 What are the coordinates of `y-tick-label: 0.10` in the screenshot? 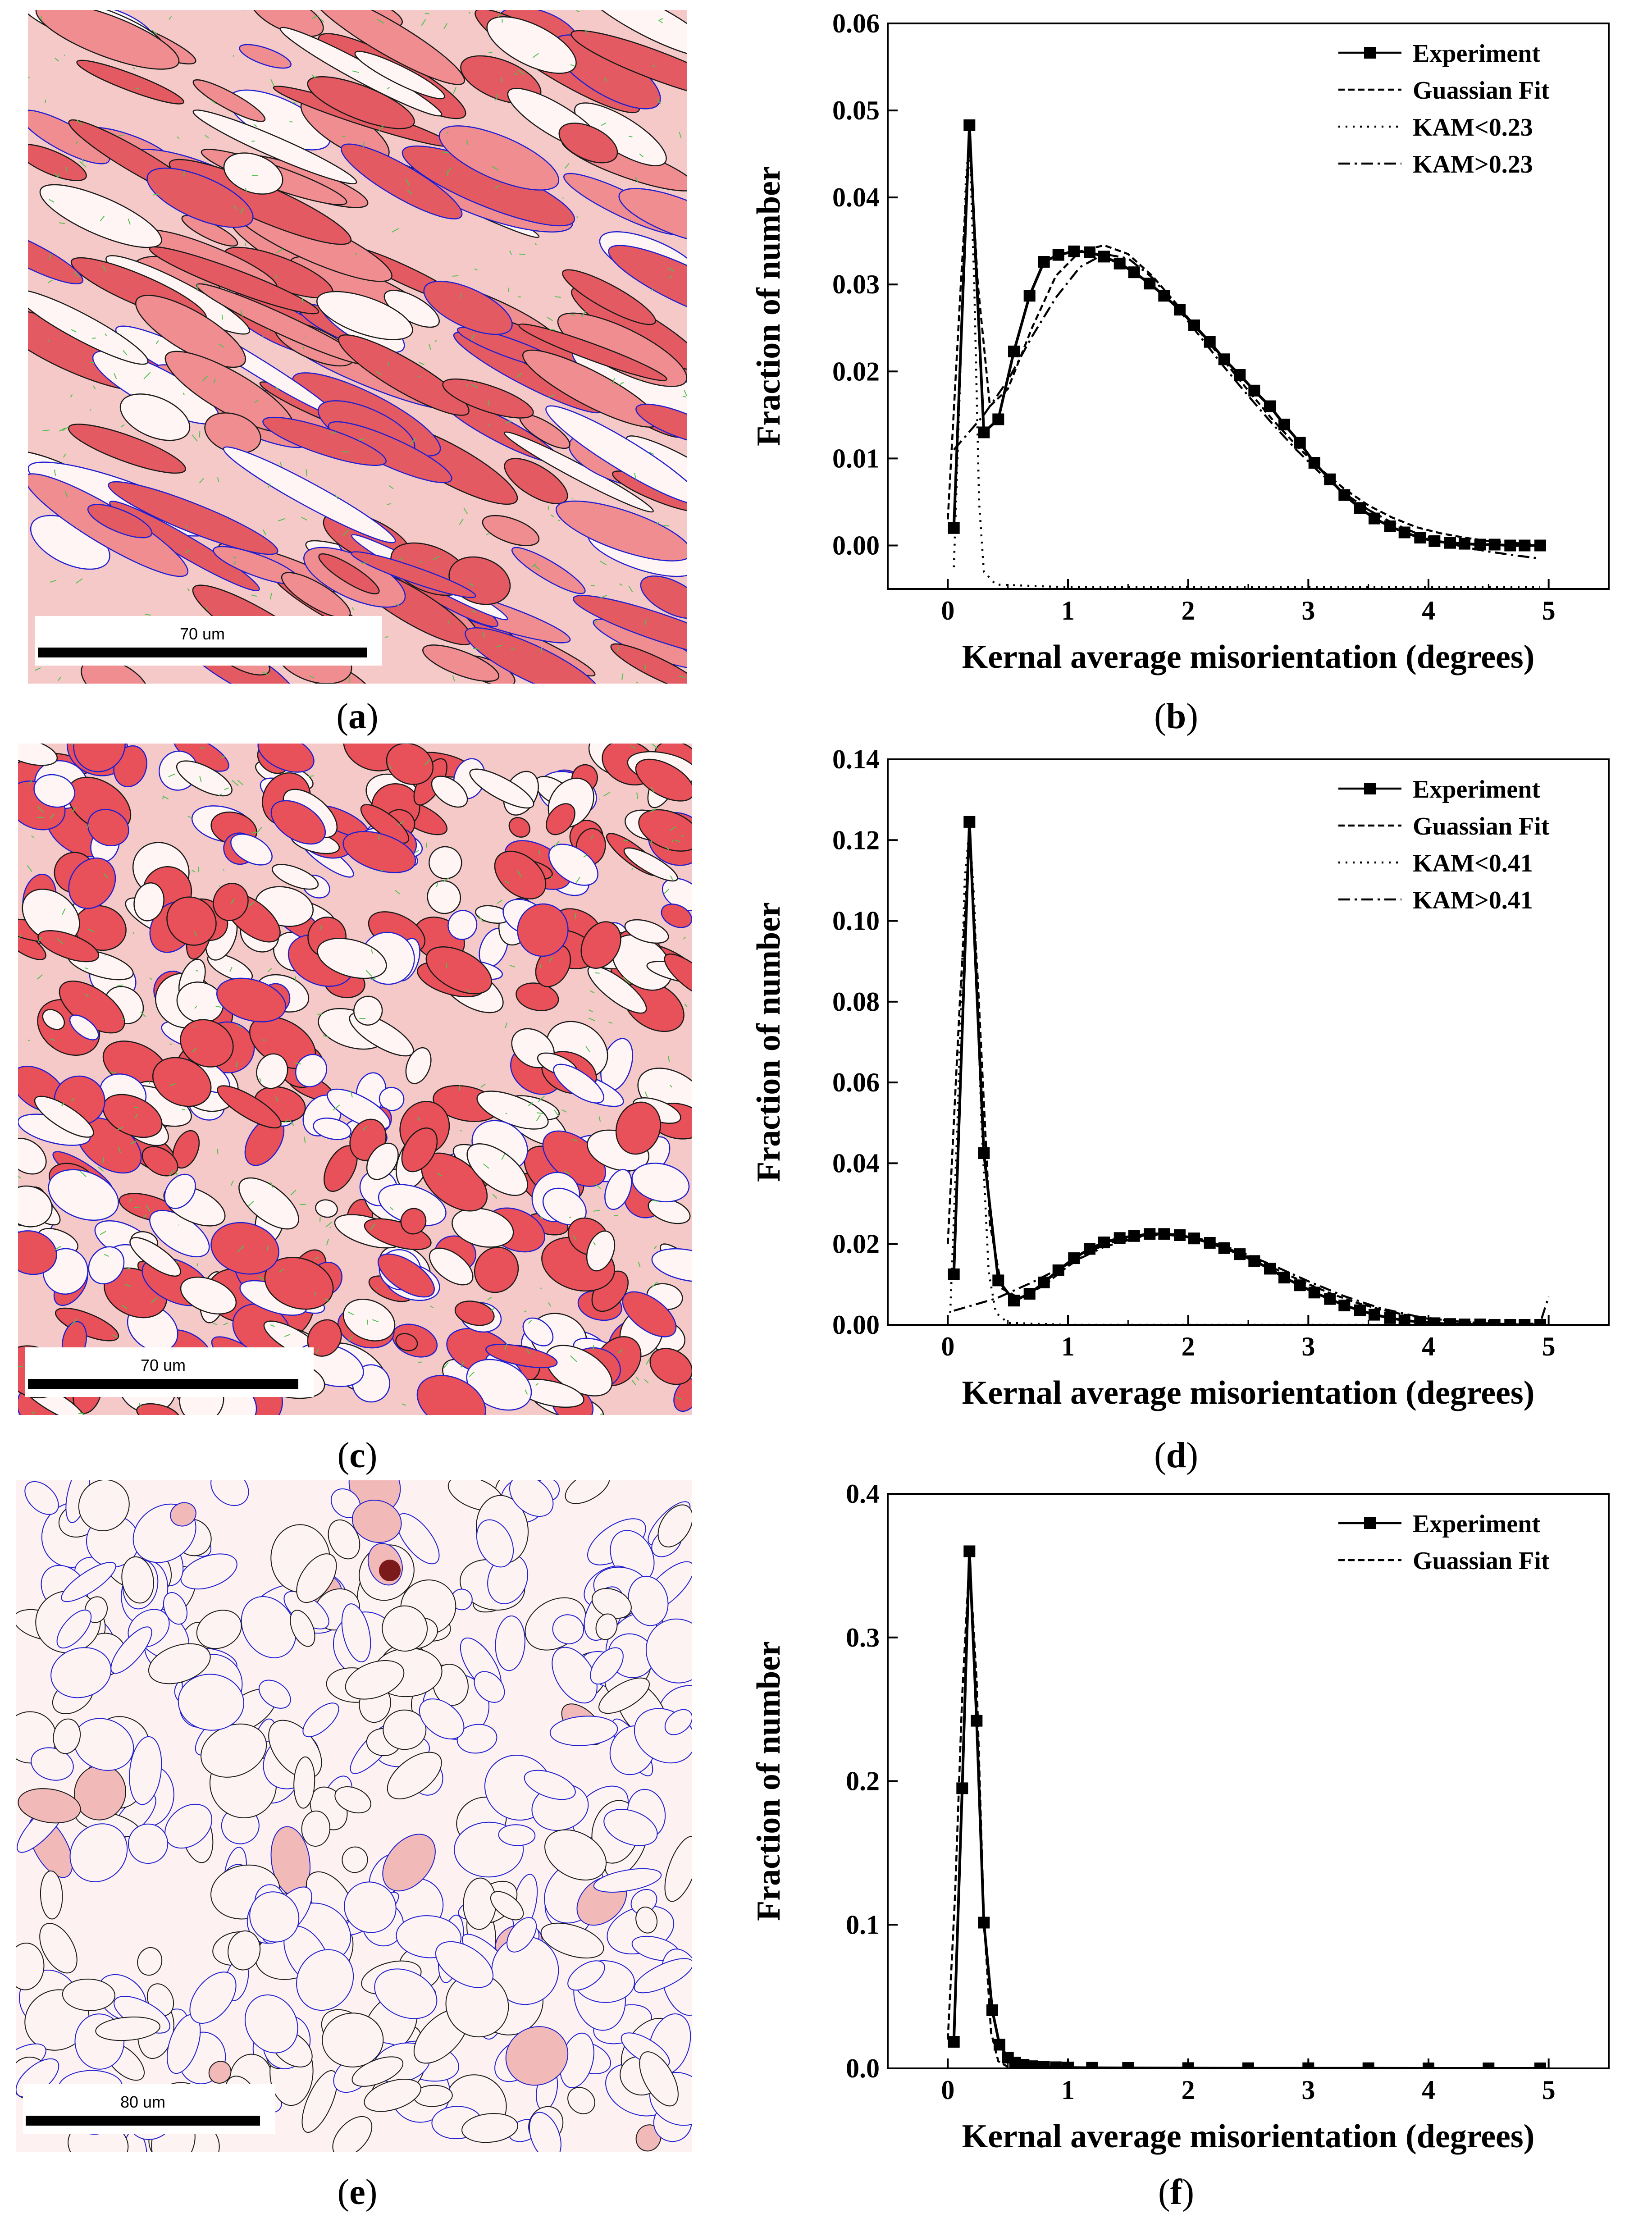 It's located at (856, 921).